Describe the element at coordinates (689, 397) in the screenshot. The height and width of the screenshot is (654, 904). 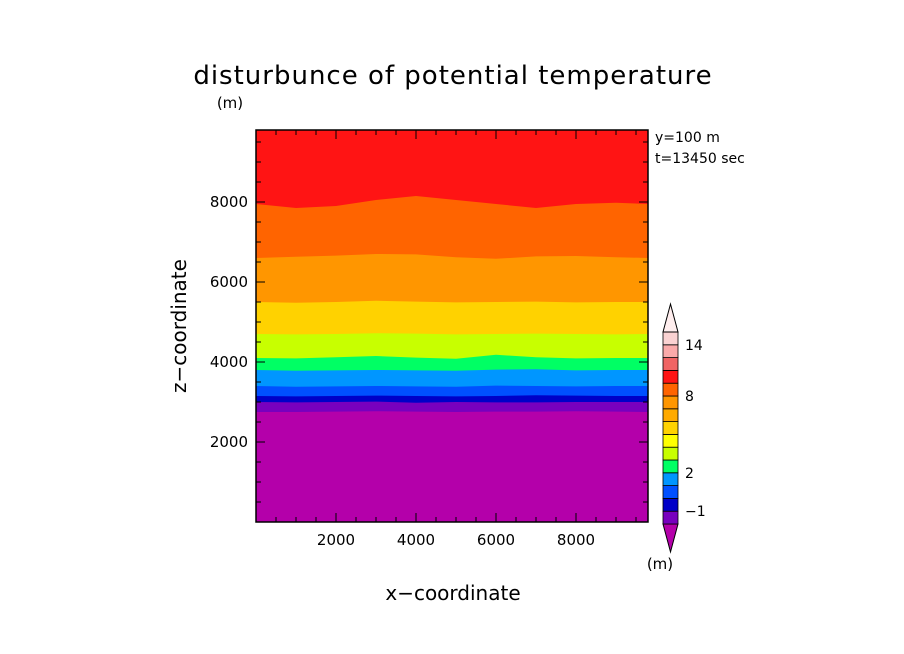
I see `colorbar-tick-label: 8` at that location.